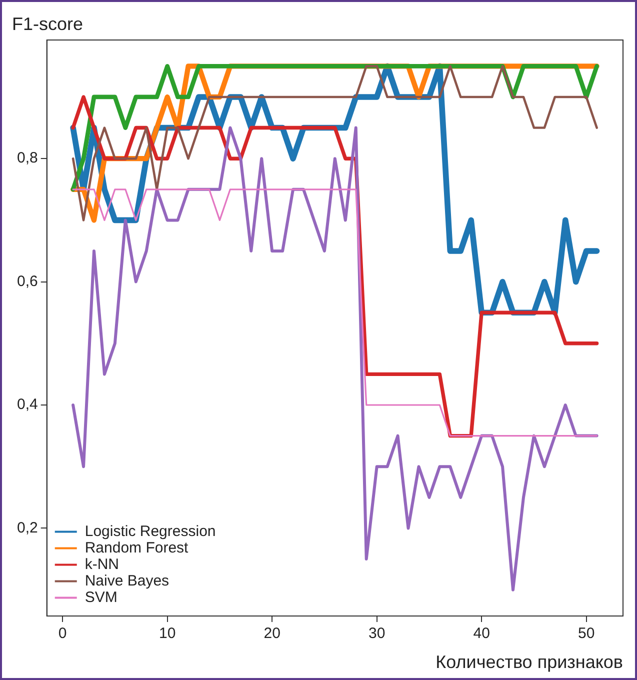  What do you see at coordinates (48, 24) in the screenshot?
I see `y-axis-title: F1-score` at bounding box center [48, 24].